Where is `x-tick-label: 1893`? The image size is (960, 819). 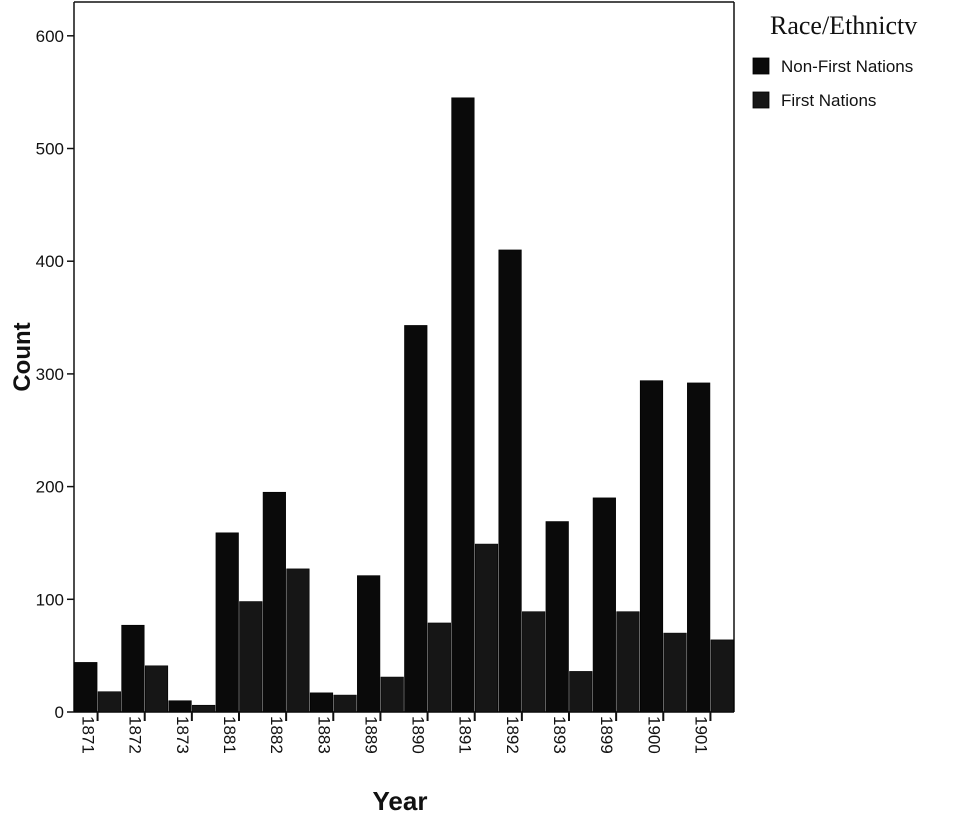
x-tick-label: 1893 is located at coordinates (559, 735).